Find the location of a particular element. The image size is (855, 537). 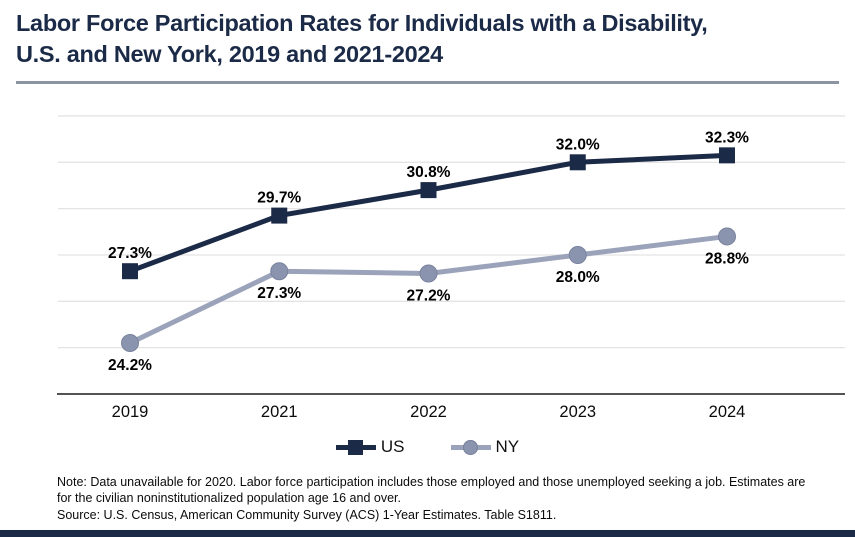

legend-label-us: US is located at coordinates (392, 446).